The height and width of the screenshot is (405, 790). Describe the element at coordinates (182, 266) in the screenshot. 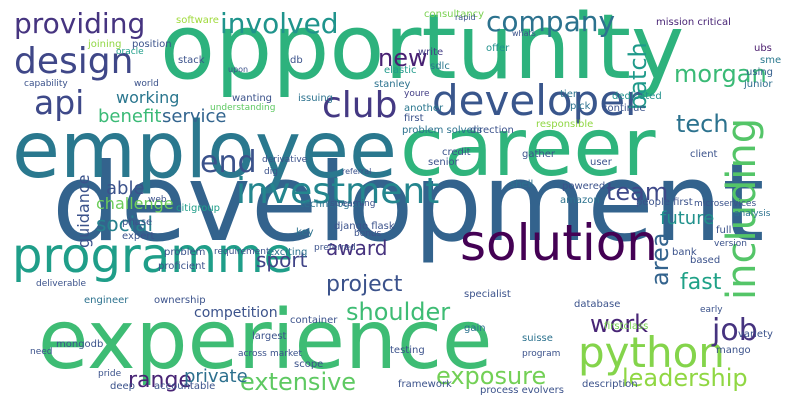

I see `word: proficient` at that location.